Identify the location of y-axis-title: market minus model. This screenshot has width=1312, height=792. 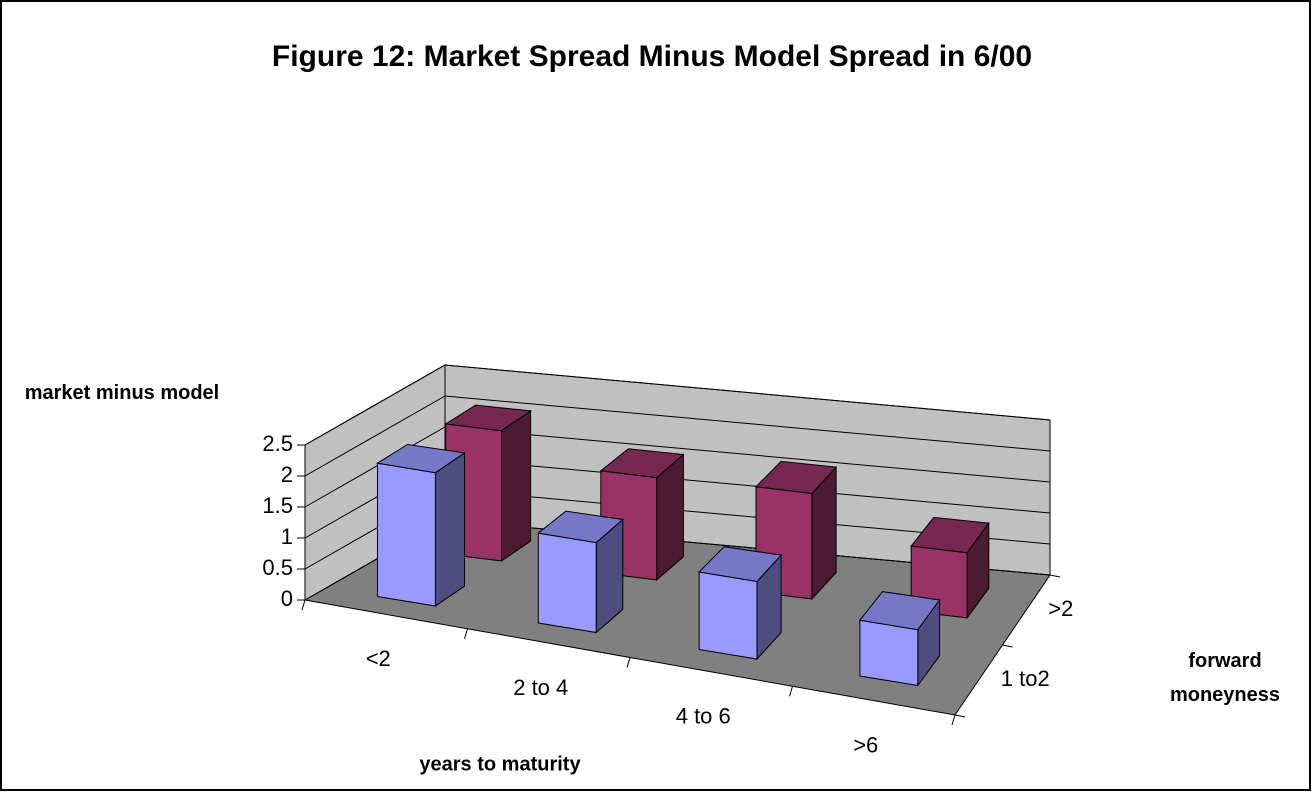
(122, 393).